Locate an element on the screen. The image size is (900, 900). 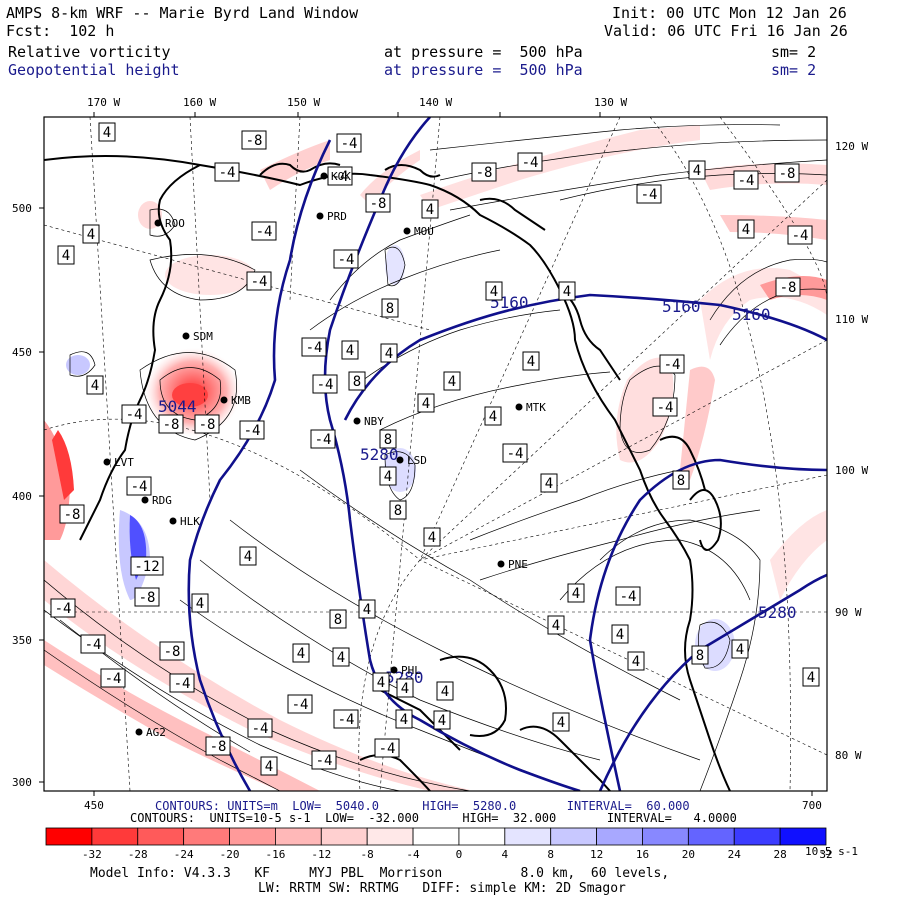
colorbar-label: 16 is located at coordinates (642, 854).